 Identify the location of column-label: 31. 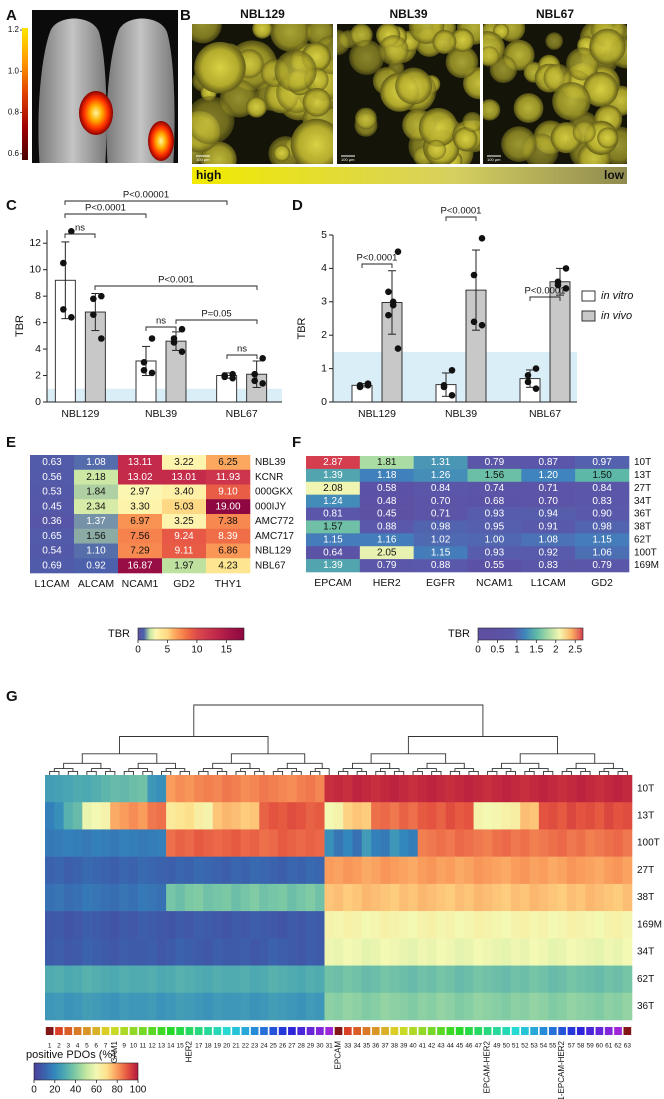
(330, 1046).